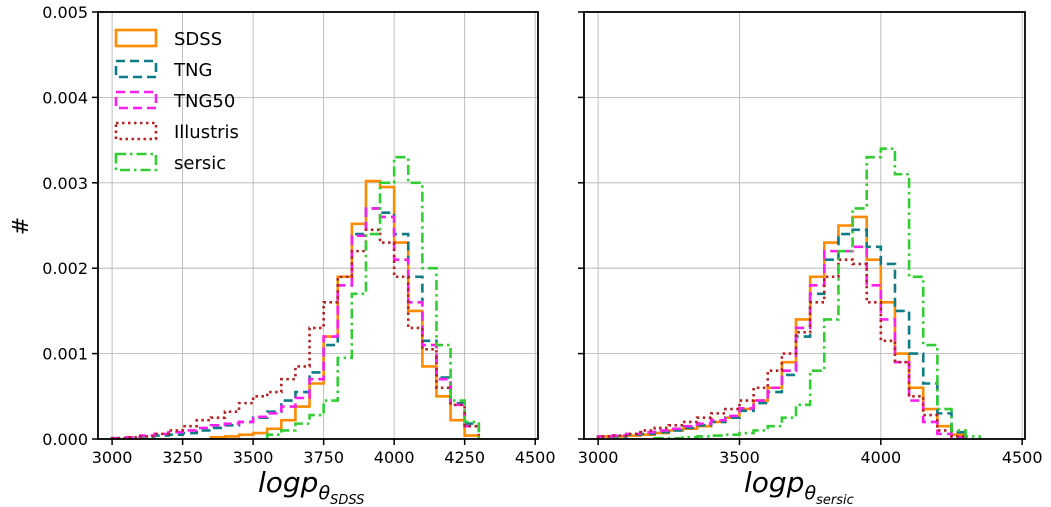  I want to click on x-axis-label-right-base: logp, so click(774, 482).